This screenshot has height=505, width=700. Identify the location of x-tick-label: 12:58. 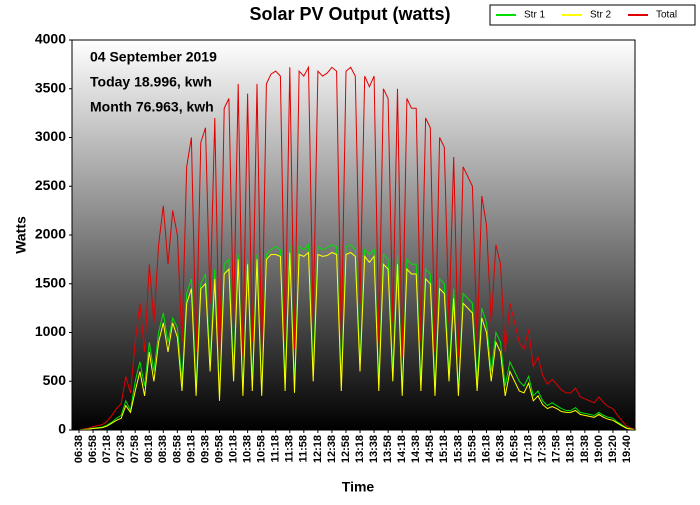
(346, 449).